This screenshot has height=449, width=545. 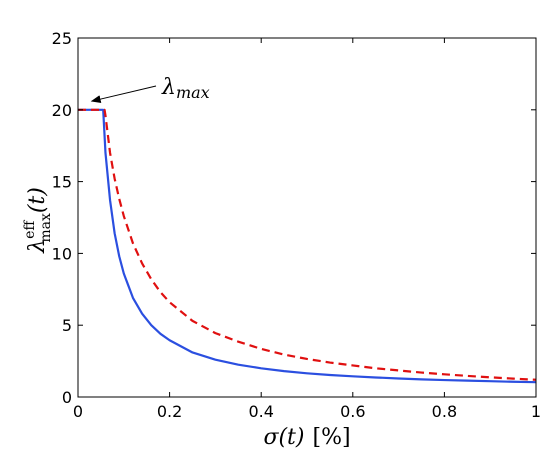 What do you see at coordinates (62, 253) in the screenshot?
I see `y-tick-label: 10` at bounding box center [62, 253].